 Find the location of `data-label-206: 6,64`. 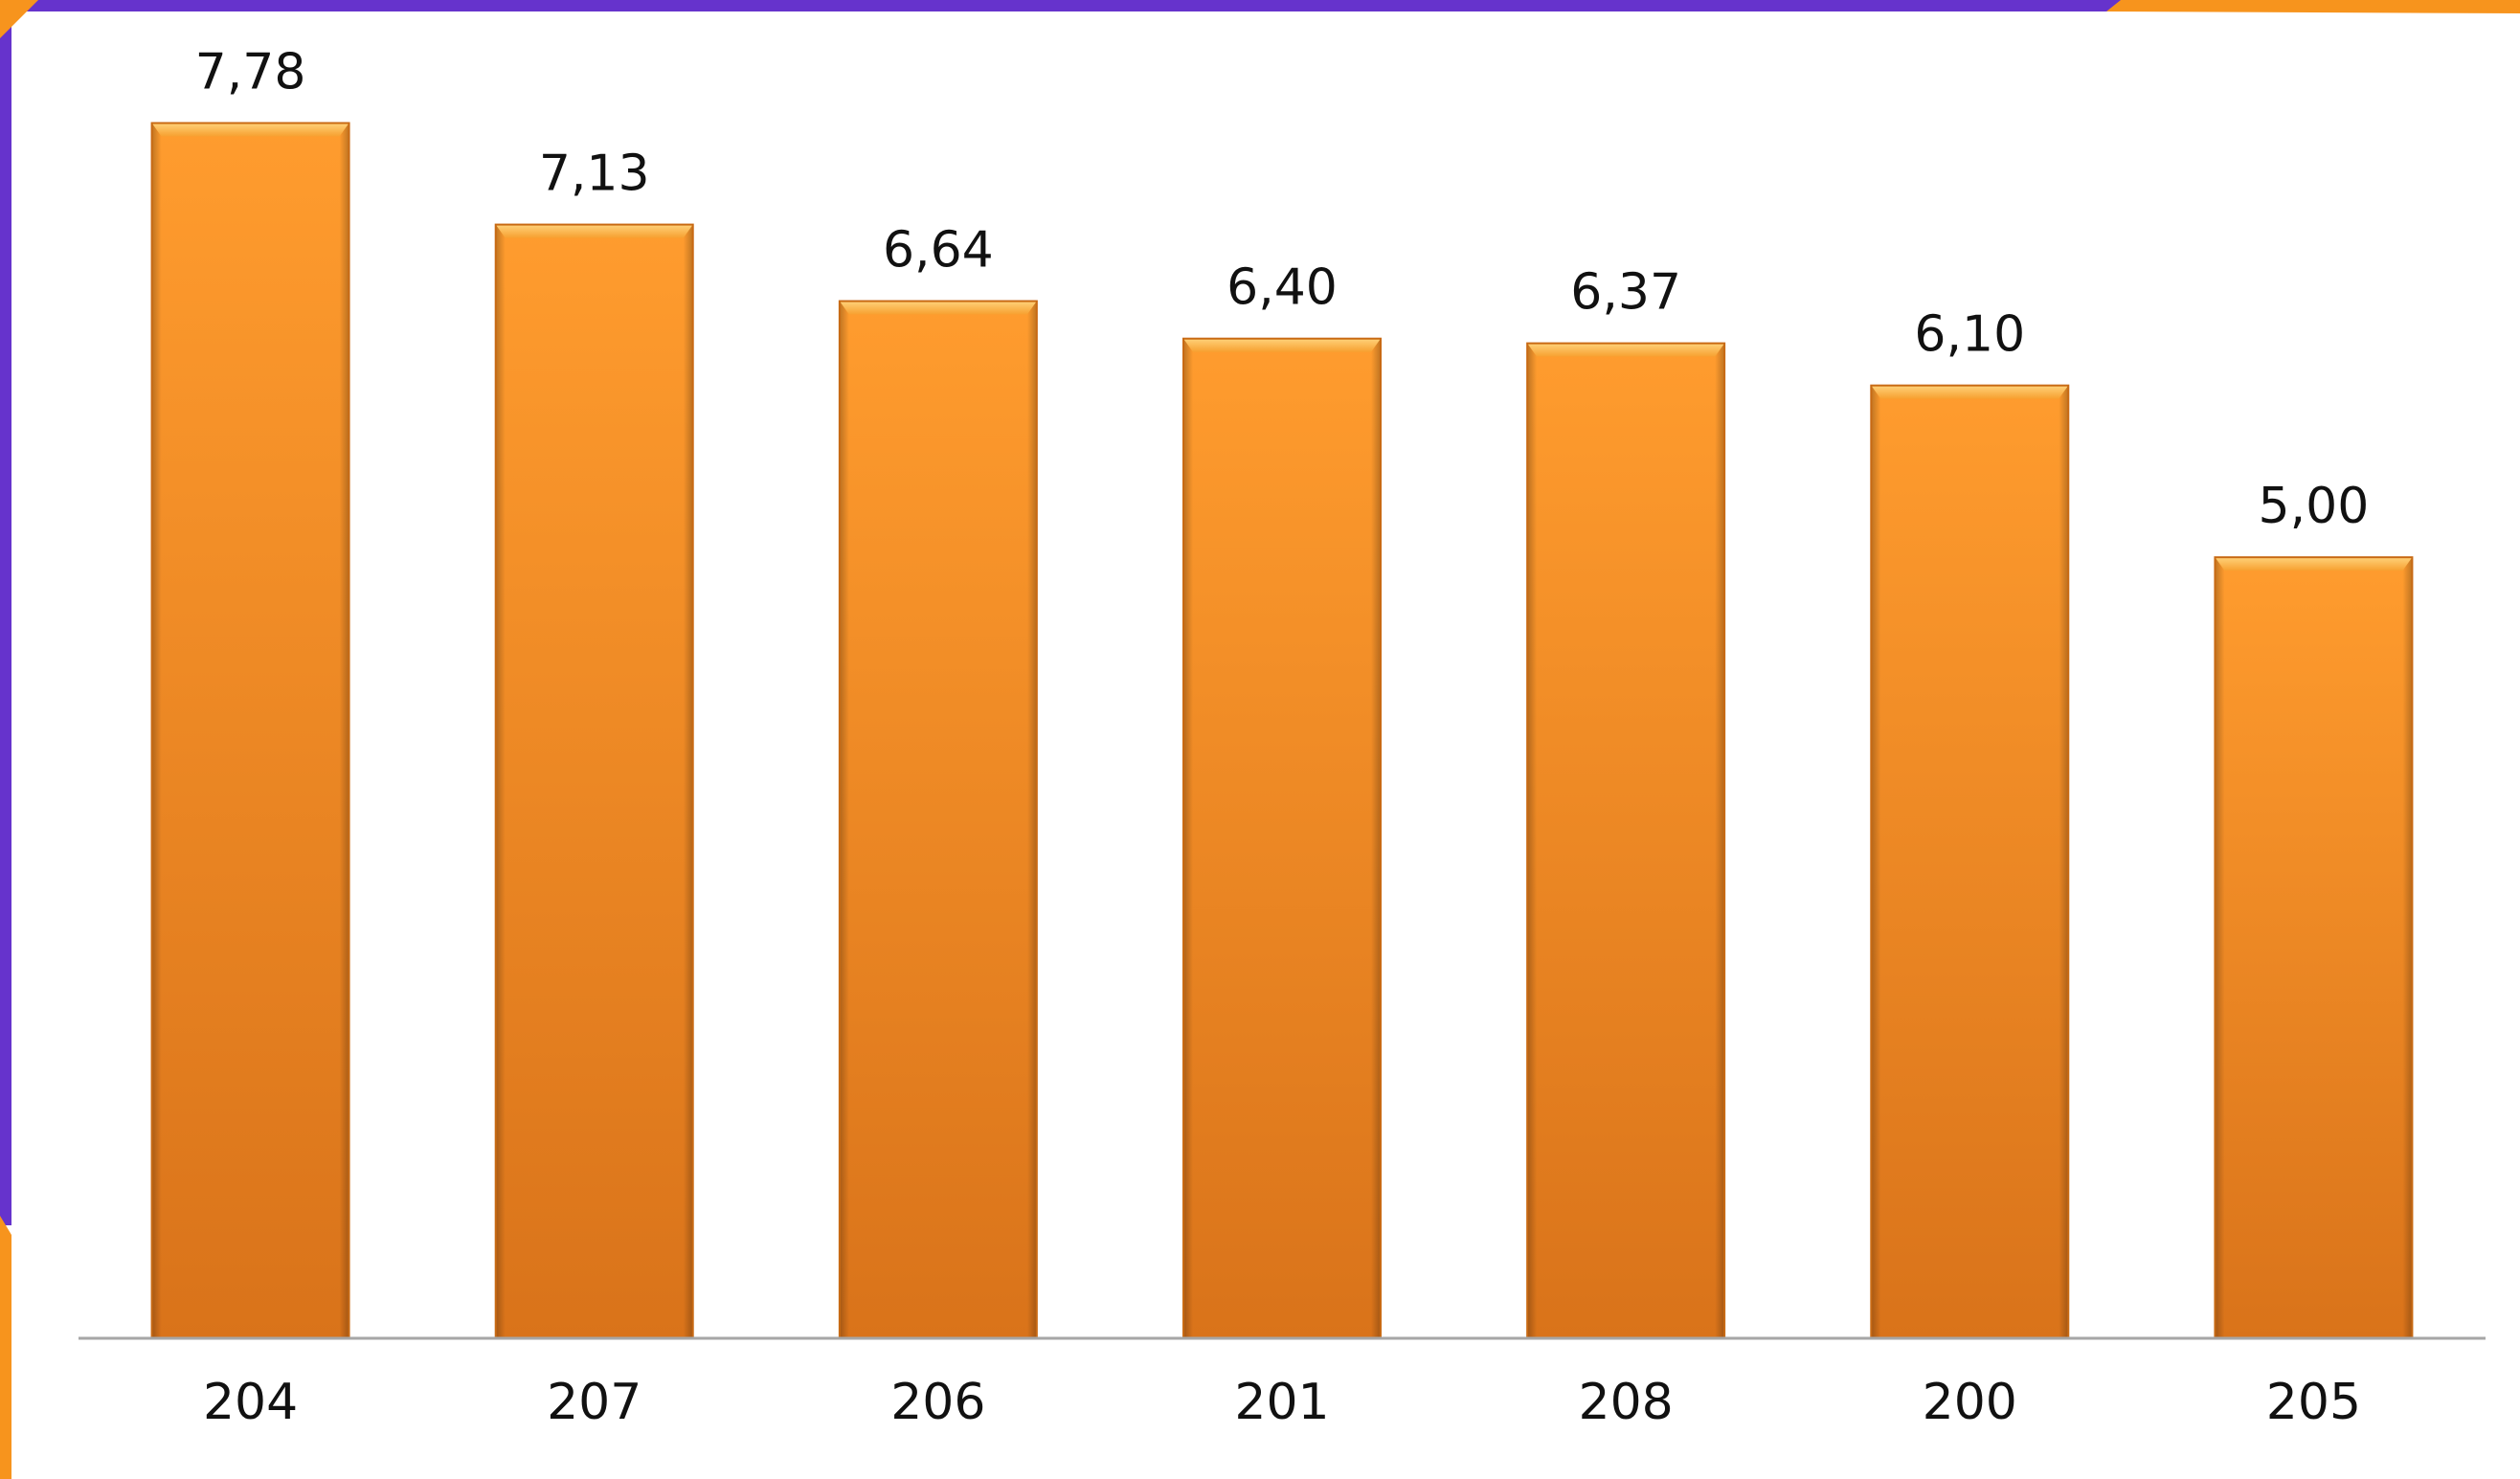

data-label-206: 6,64 is located at coordinates (939, 251).